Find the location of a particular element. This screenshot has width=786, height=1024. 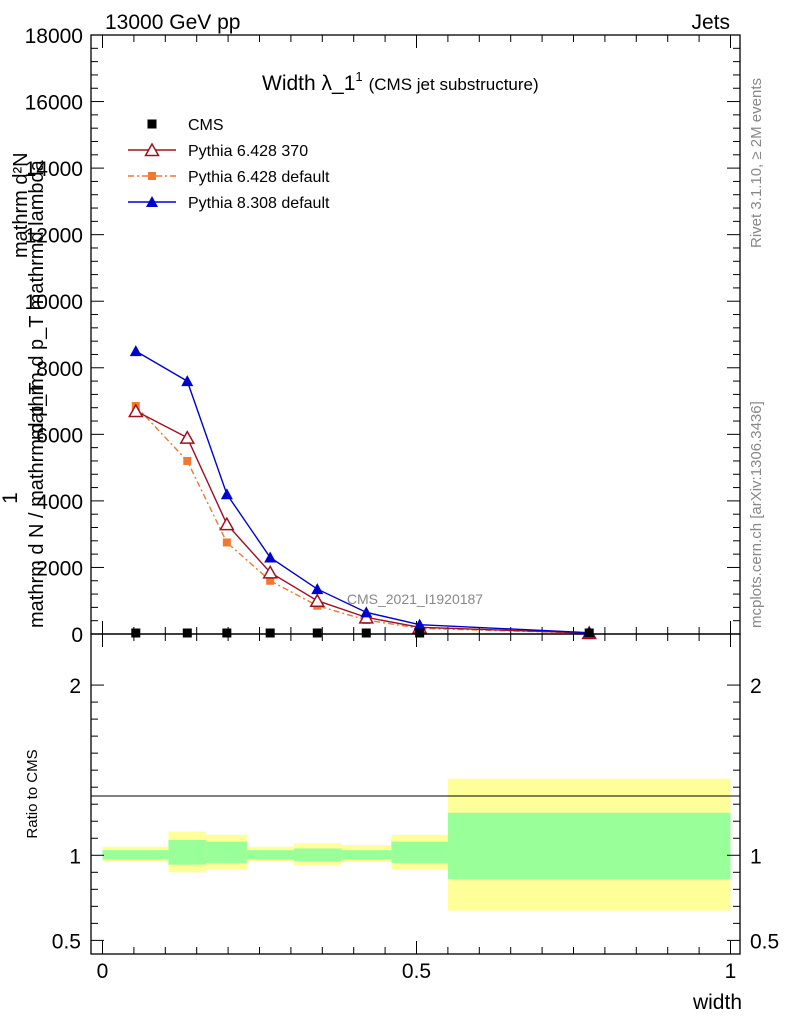

series-cms is located at coordinates (362, 633).